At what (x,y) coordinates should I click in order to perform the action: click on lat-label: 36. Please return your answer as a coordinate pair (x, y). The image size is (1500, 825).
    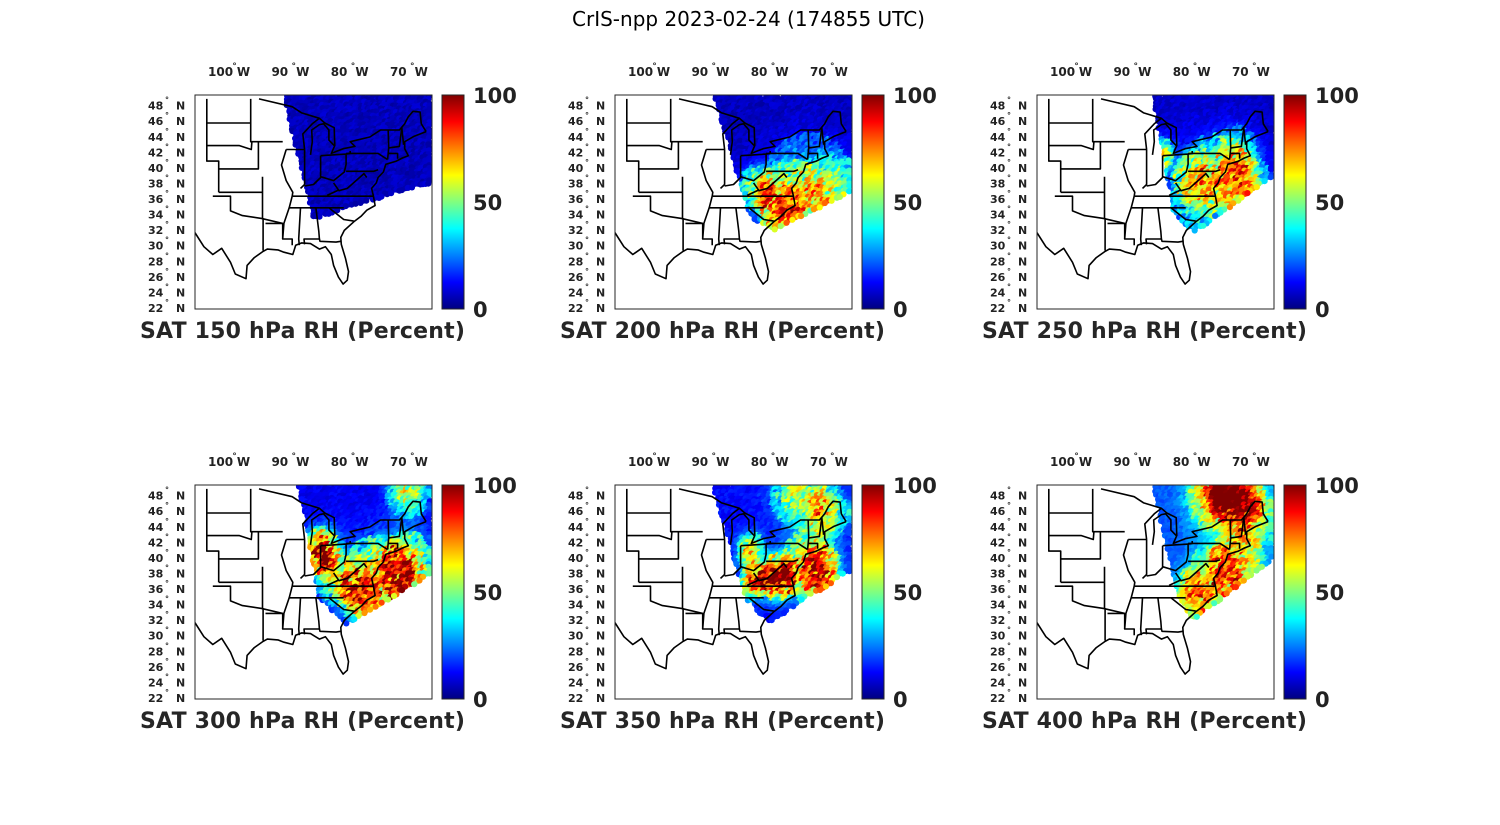
    Looking at the image, I should click on (998, 199).